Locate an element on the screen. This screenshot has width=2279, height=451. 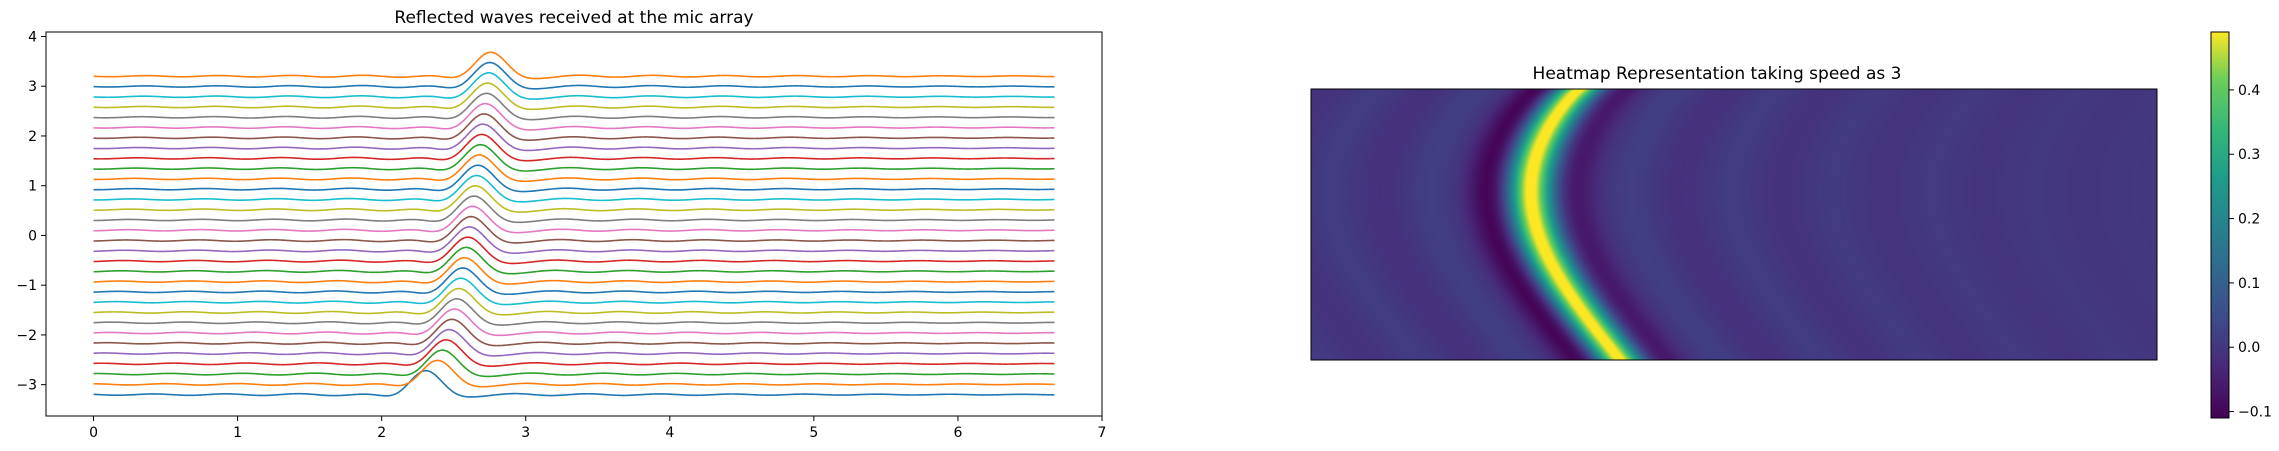
y-tick-label: 4 is located at coordinates (32, 37).